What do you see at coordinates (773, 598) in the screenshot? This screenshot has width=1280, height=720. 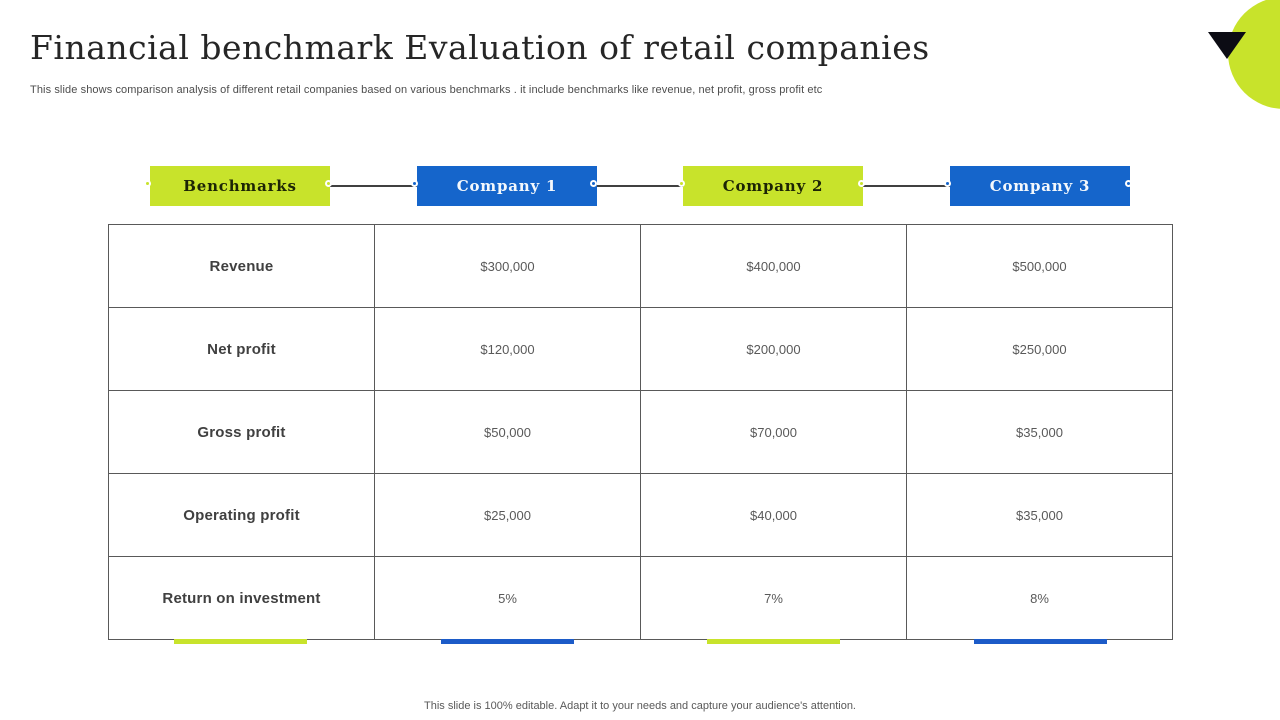 I see `table-cell: 7%` at bounding box center [773, 598].